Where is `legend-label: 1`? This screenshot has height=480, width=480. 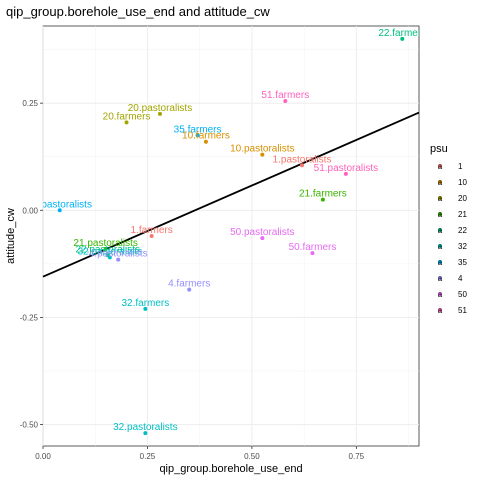 legend-label: 1 is located at coordinates (460, 166).